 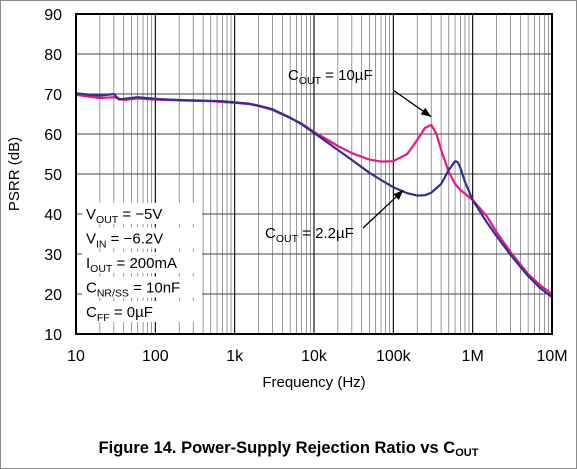 What do you see at coordinates (76, 356) in the screenshot?
I see `x-tick-label: 10` at bounding box center [76, 356].